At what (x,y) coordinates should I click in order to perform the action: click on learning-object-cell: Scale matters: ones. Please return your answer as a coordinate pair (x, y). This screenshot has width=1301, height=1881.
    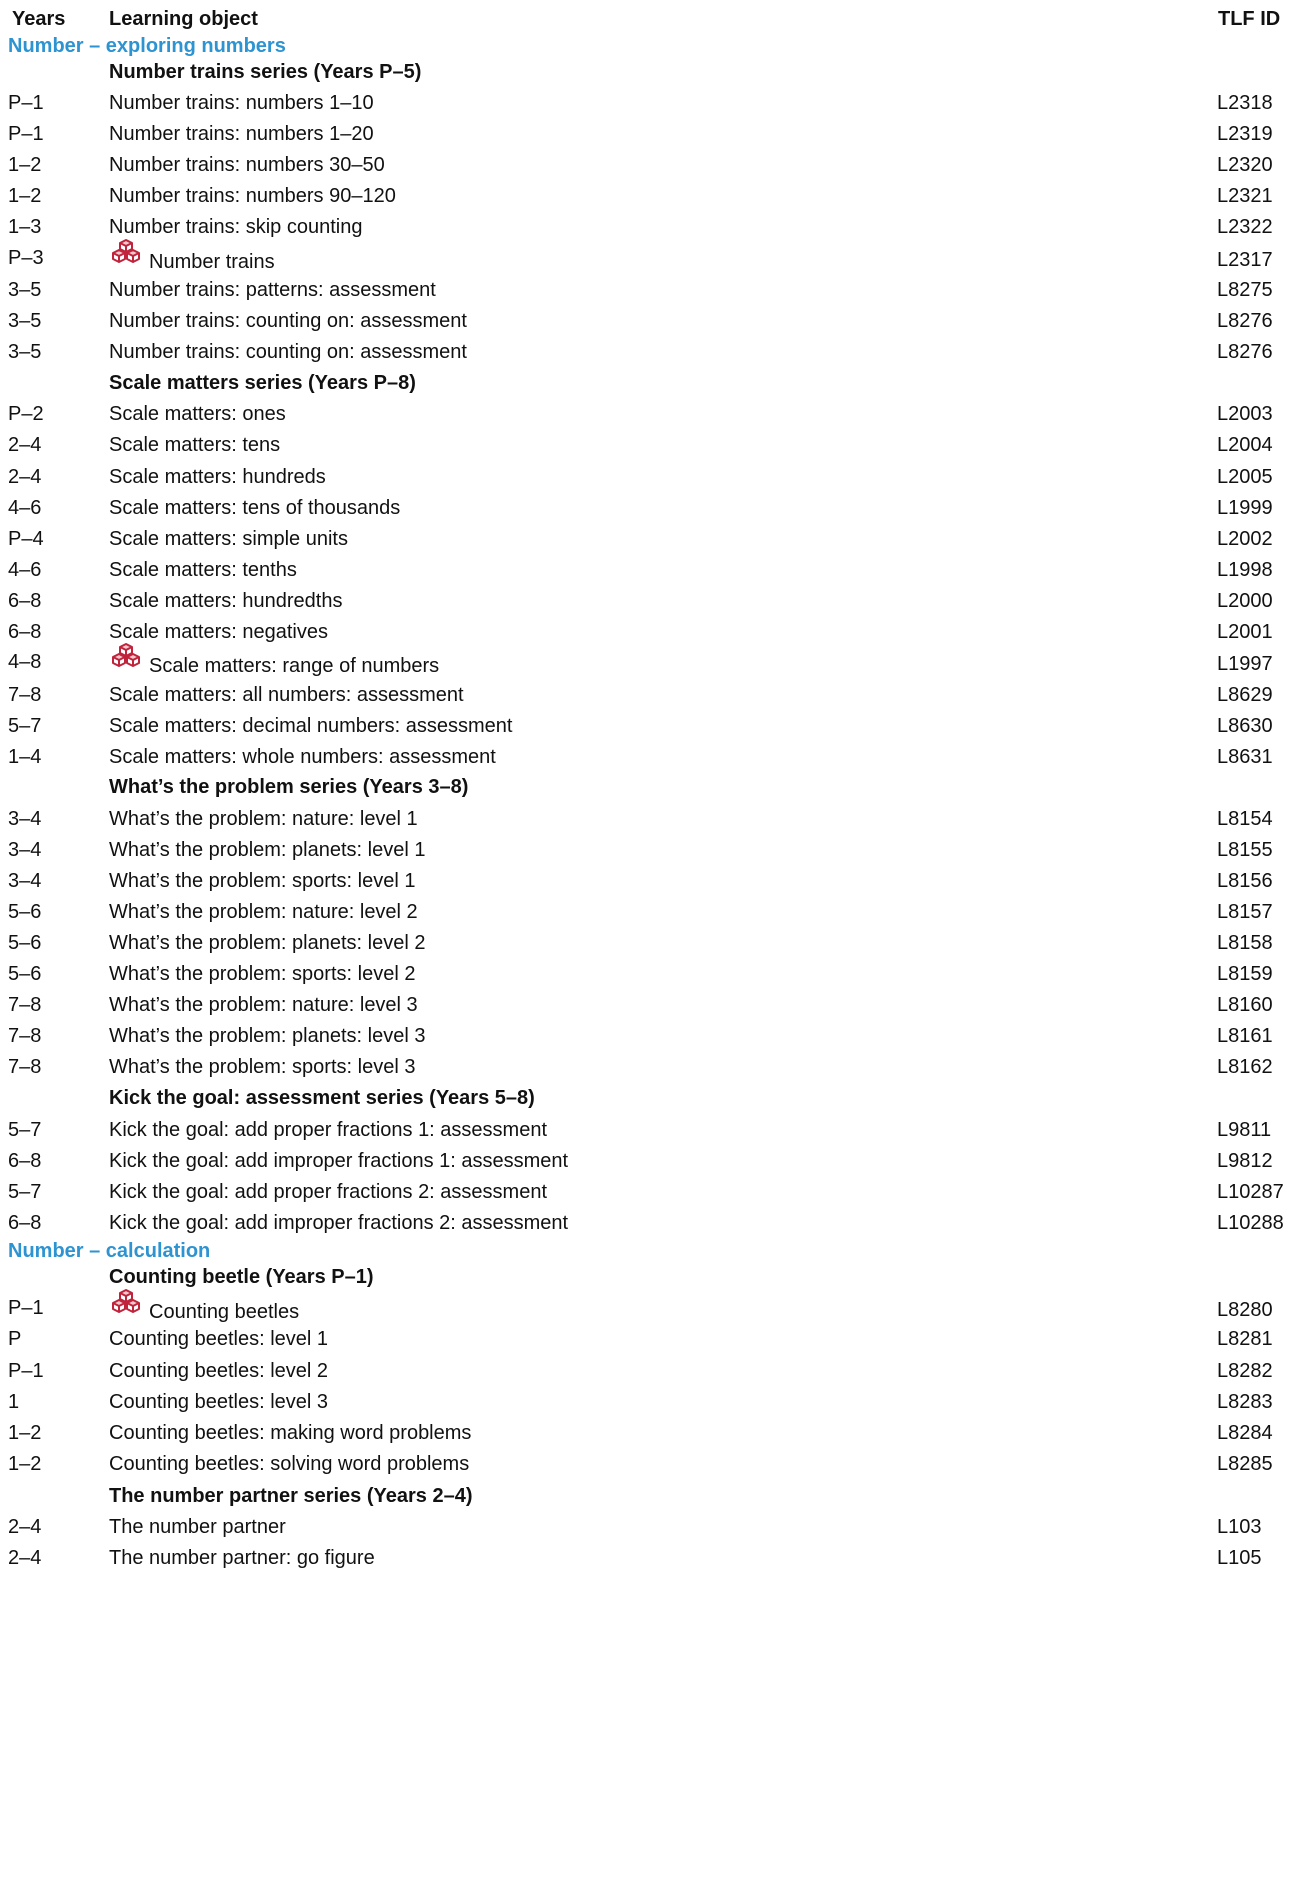
    Looking at the image, I should click on (197, 414).